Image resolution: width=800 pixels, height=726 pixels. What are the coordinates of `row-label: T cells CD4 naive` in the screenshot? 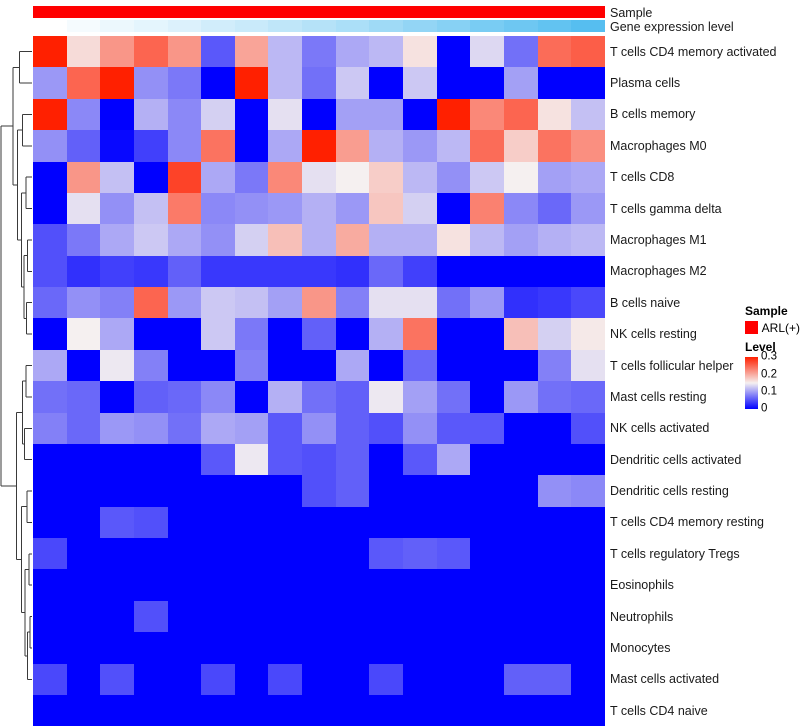 It's located at (659, 710).